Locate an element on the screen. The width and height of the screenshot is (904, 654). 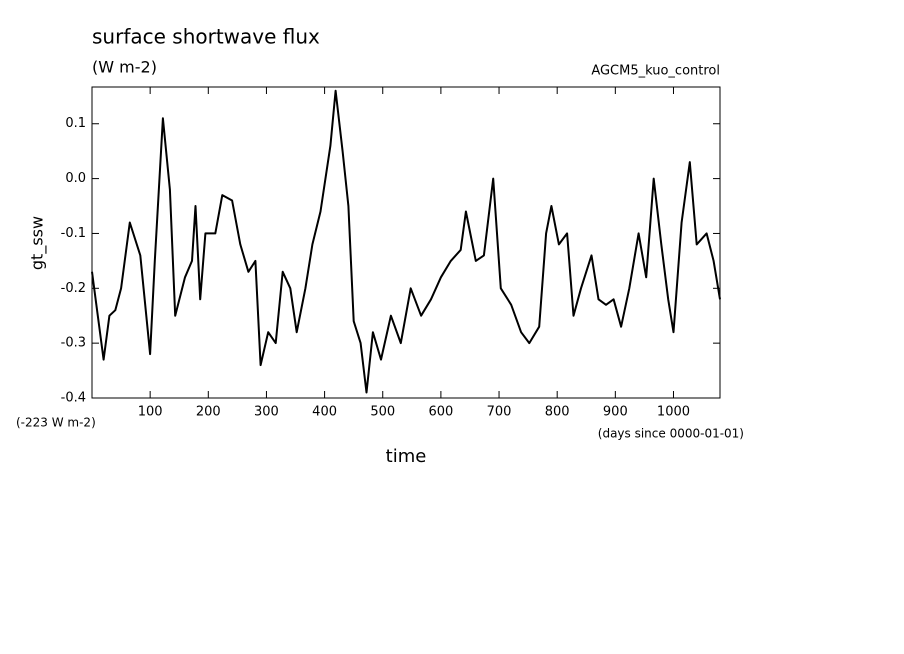
x-tick-label: 300 is located at coordinates (266, 412).